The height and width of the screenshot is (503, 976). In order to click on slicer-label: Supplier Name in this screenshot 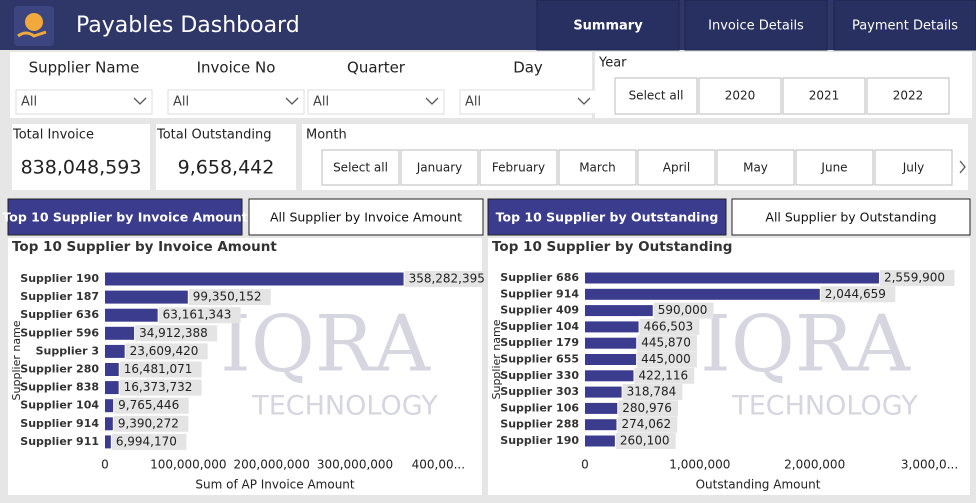, I will do `click(84, 68)`.